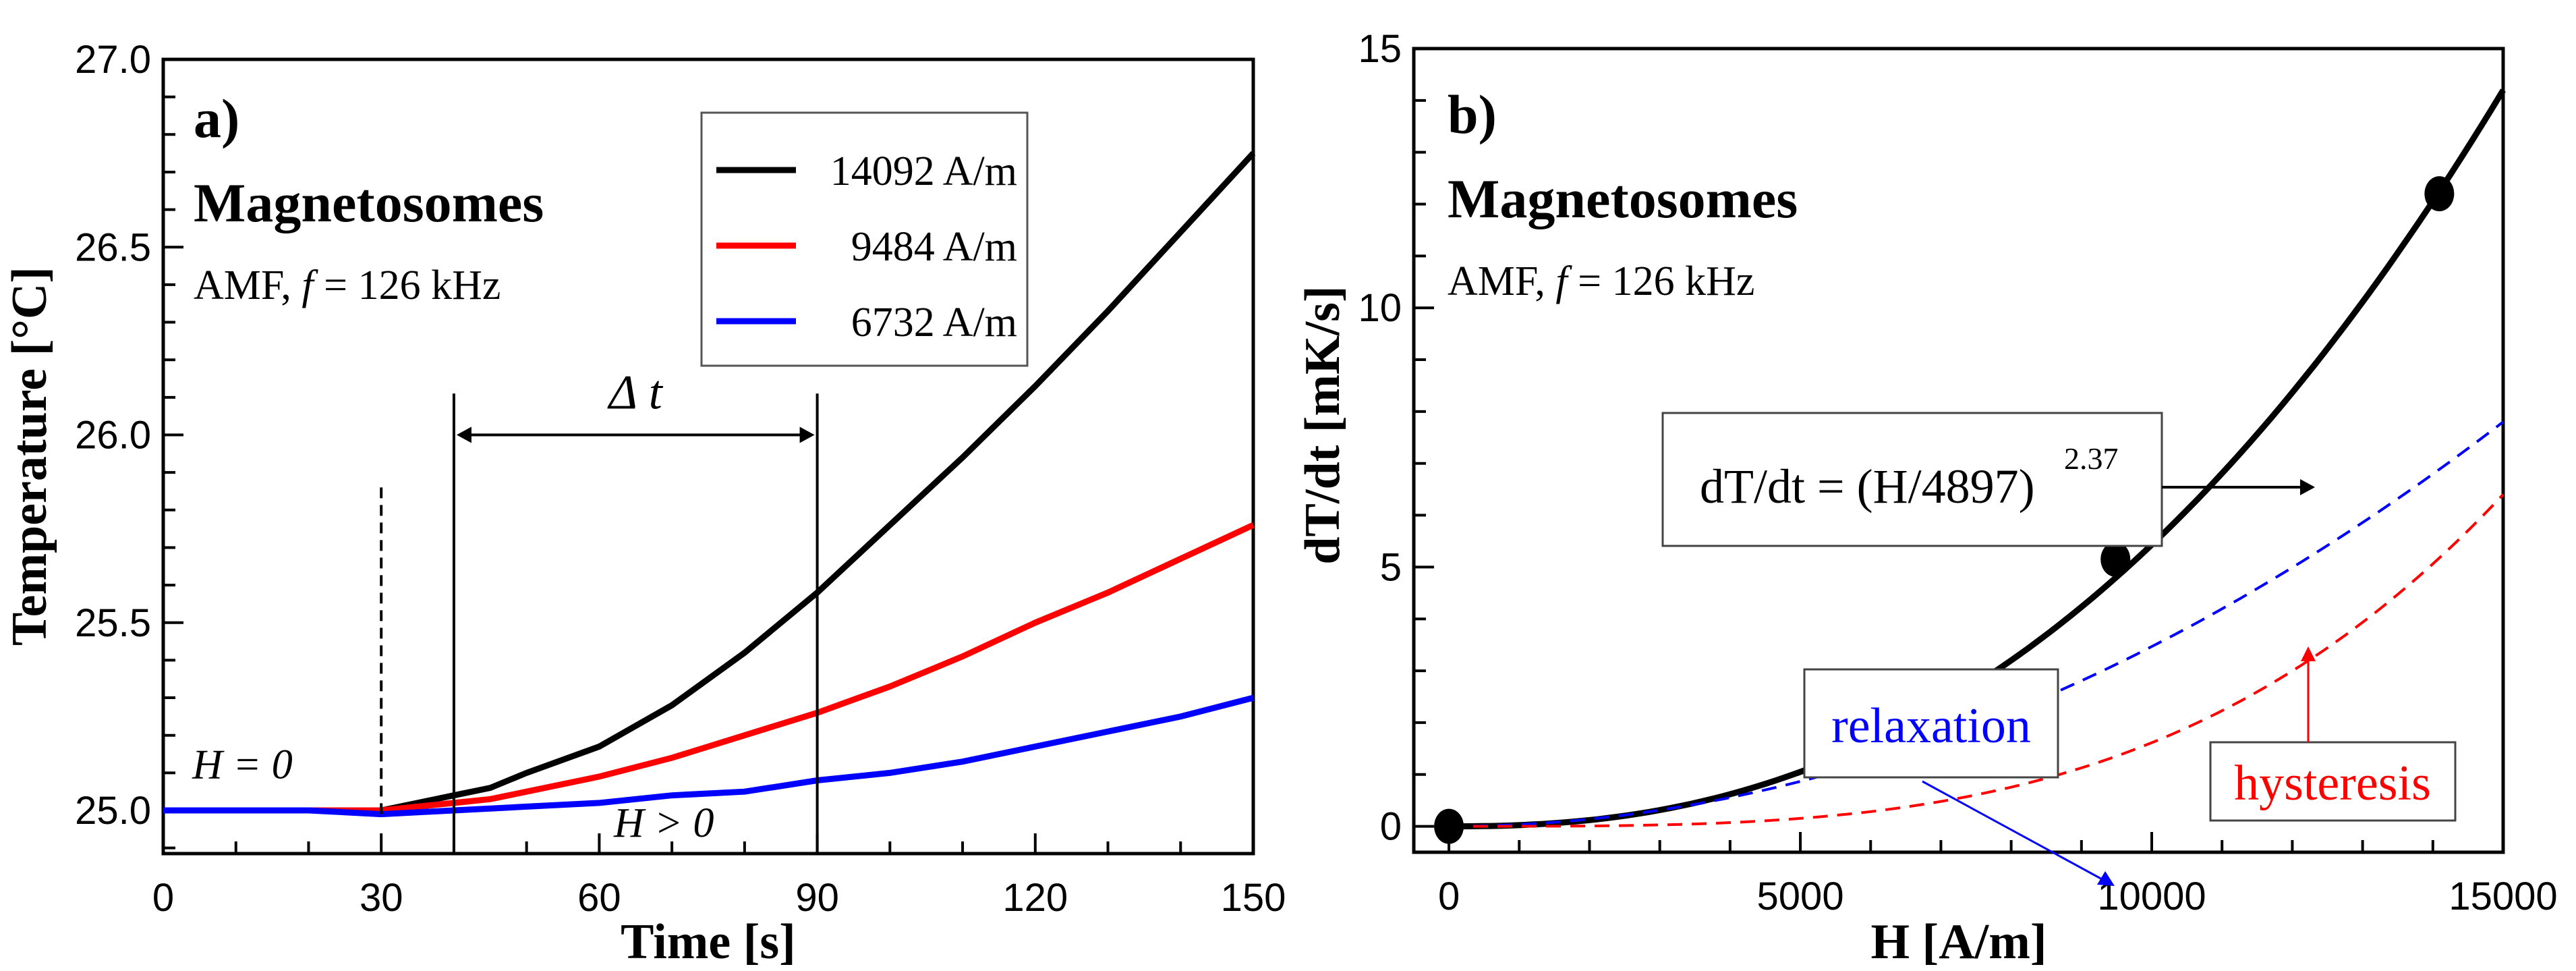 The width and height of the screenshot is (2576, 971). What do you see at coordinates (113, 811) in the screenshot?
I see `y-tick-label: 25.0` at bounding box center [113, 811].